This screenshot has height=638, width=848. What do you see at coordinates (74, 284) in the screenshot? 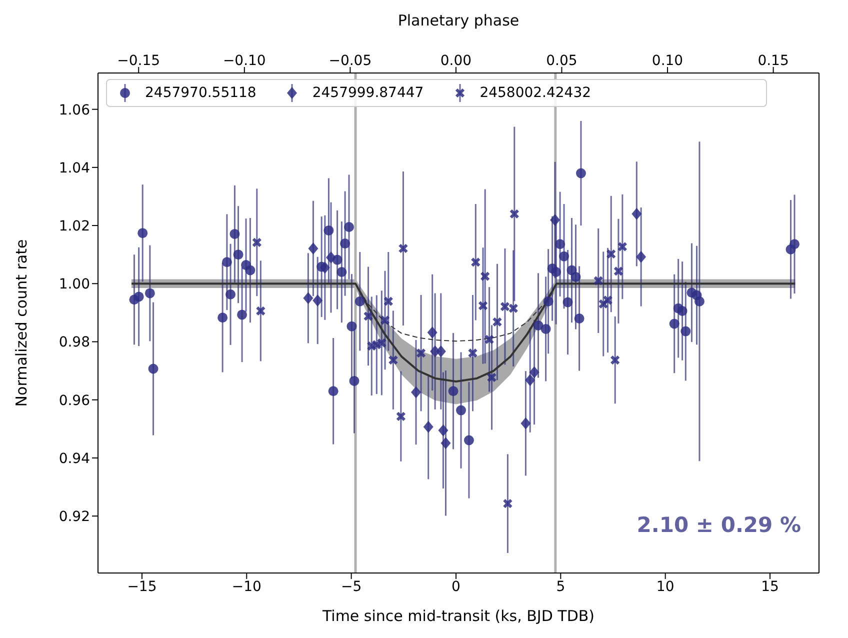
I see `y-tick-label: 1.00` at bounding box center [74, 284].